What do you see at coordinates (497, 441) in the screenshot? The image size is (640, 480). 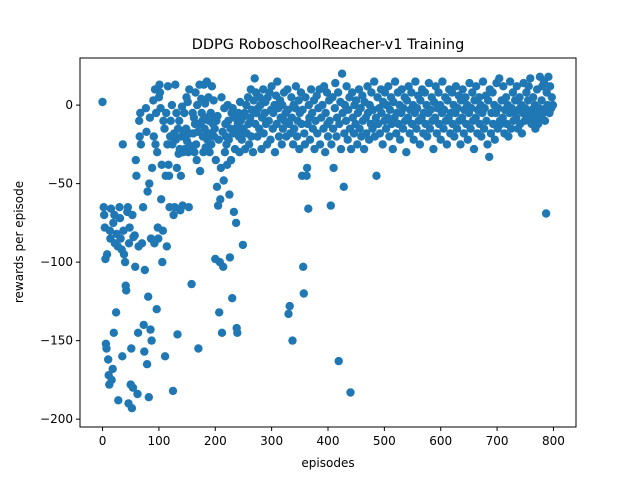 I see `x-tick-label: 700` at bounding box center [497, 441].